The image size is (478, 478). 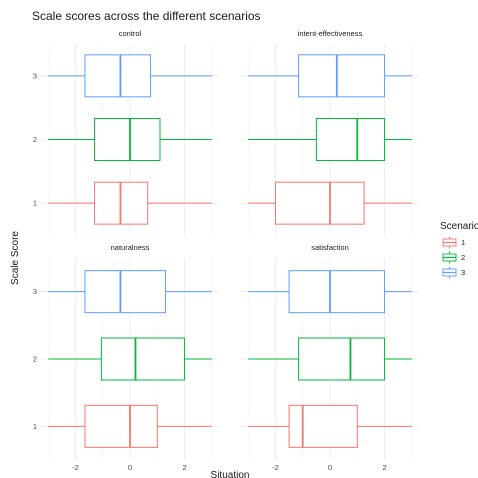 What do you see at coordinates (330, 247) in the screenshot?
I see `facet-title: satisfaction` at bounding box center [330, 247].